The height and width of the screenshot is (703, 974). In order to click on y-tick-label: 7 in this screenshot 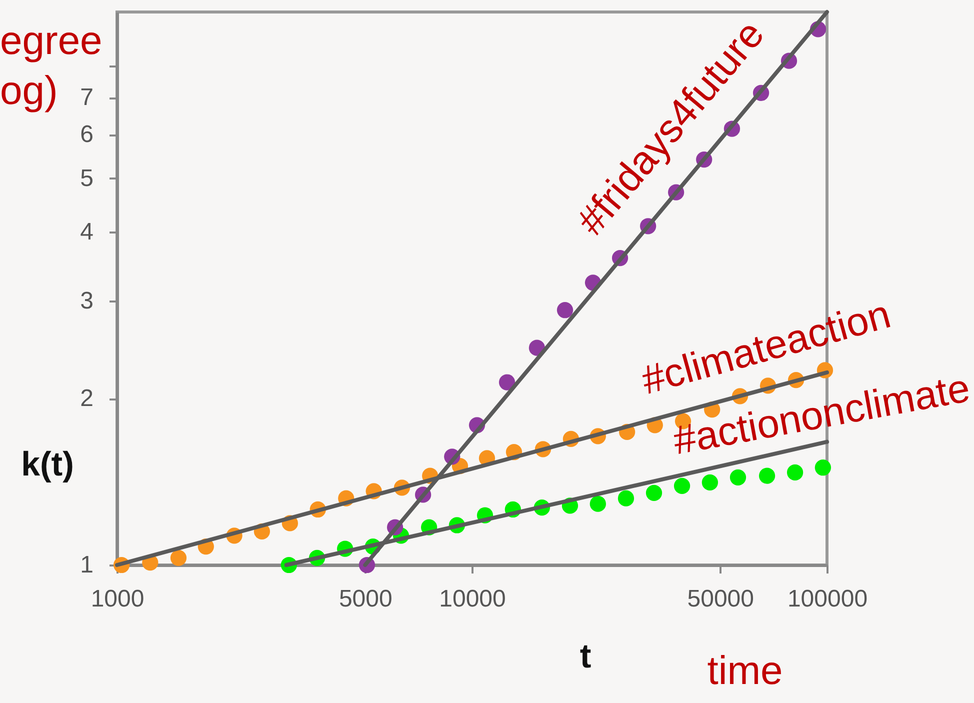, I will do `click(87, 98)`.